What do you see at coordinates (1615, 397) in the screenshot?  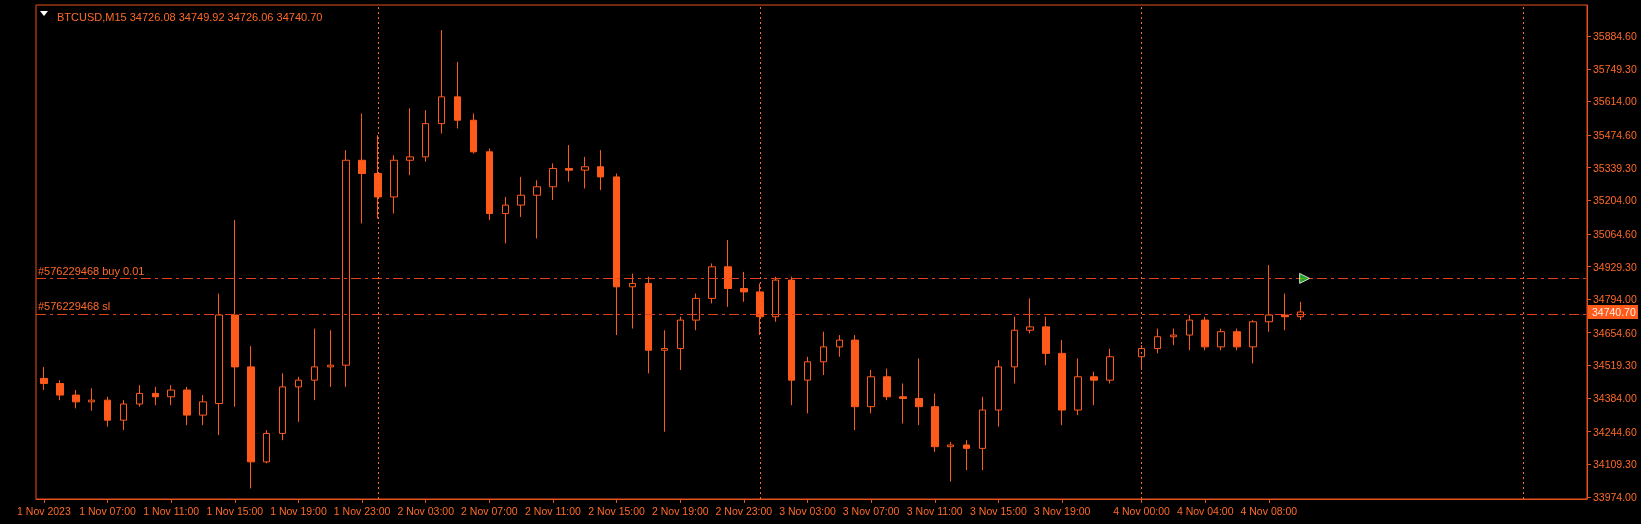 I see `y-tick-label: 34384.00` at bounding box center [1615, 397].